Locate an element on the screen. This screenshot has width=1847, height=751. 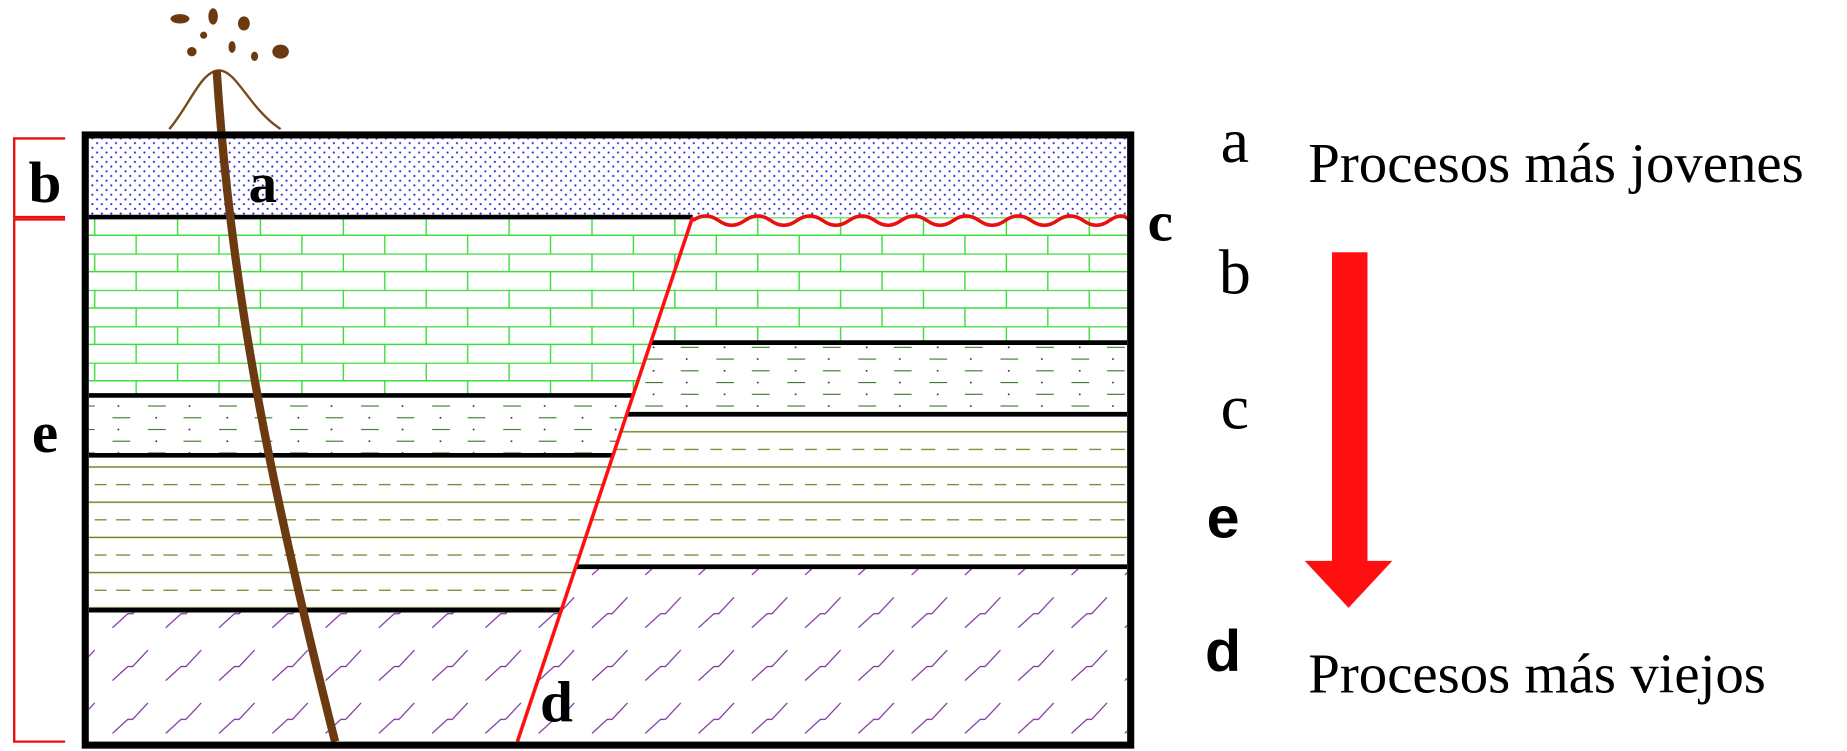
volcanic-conduit is located at coordinates (276, 406).